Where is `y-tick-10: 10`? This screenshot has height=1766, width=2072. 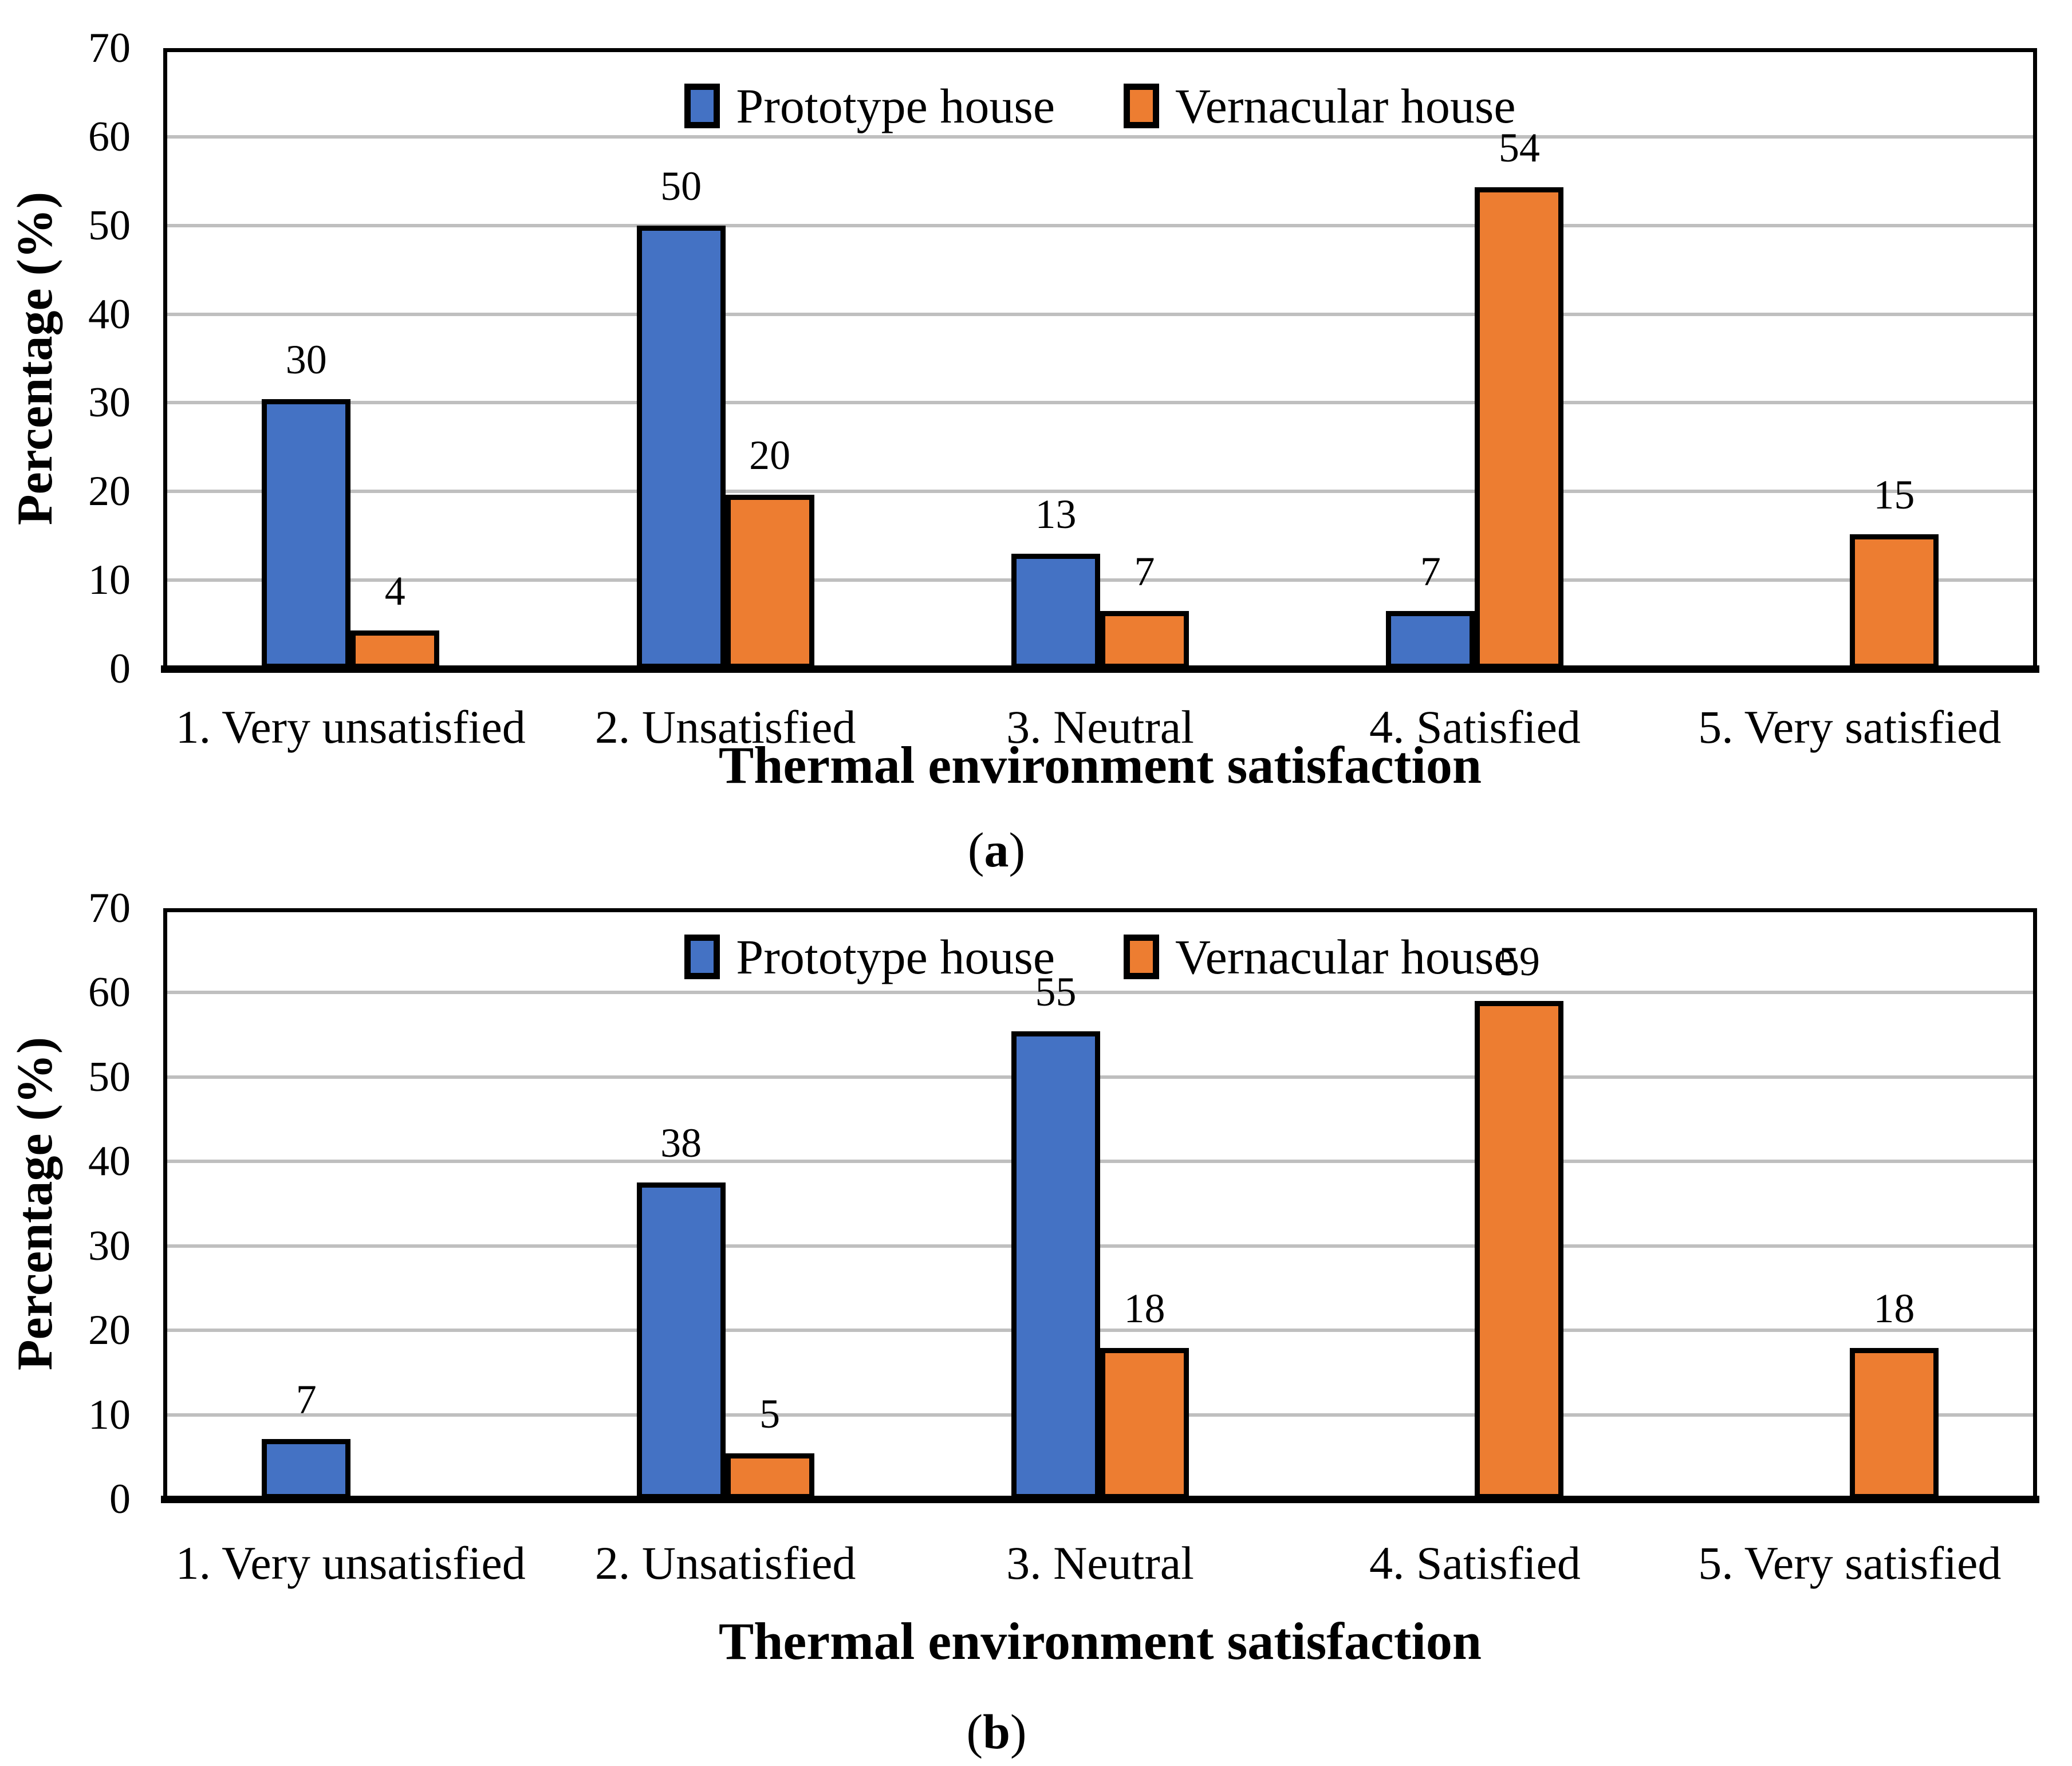
y-tick-10: 10 is located at coordinates (109, 1414).